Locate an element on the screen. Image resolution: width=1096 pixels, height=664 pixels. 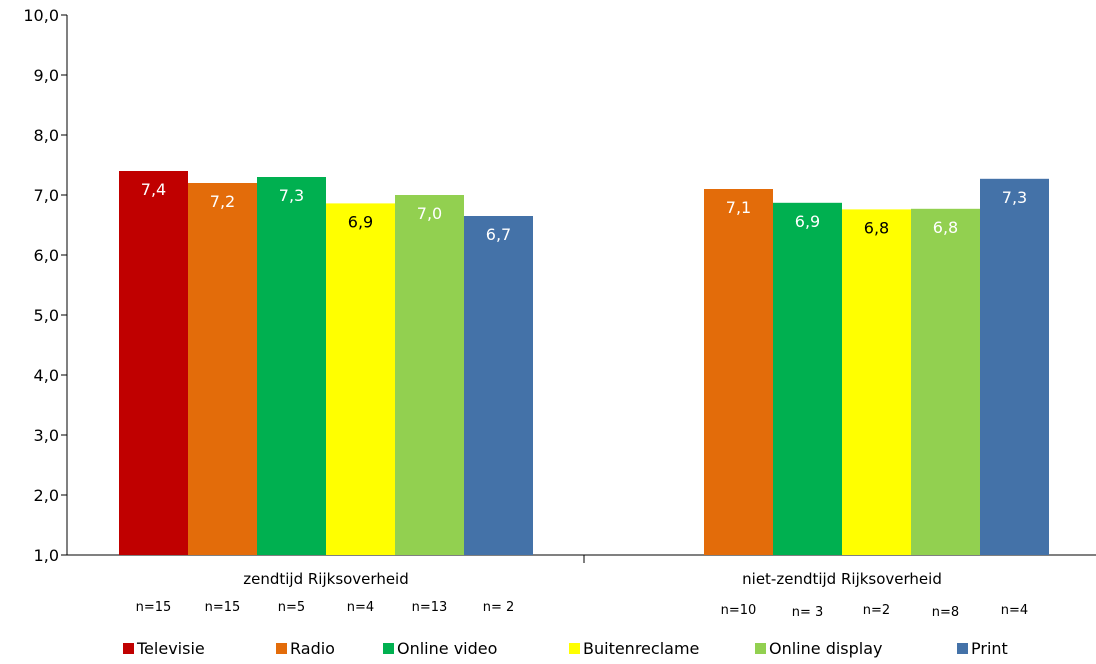
bar-value-label: 6,7 is located at coordinates (498, 234).